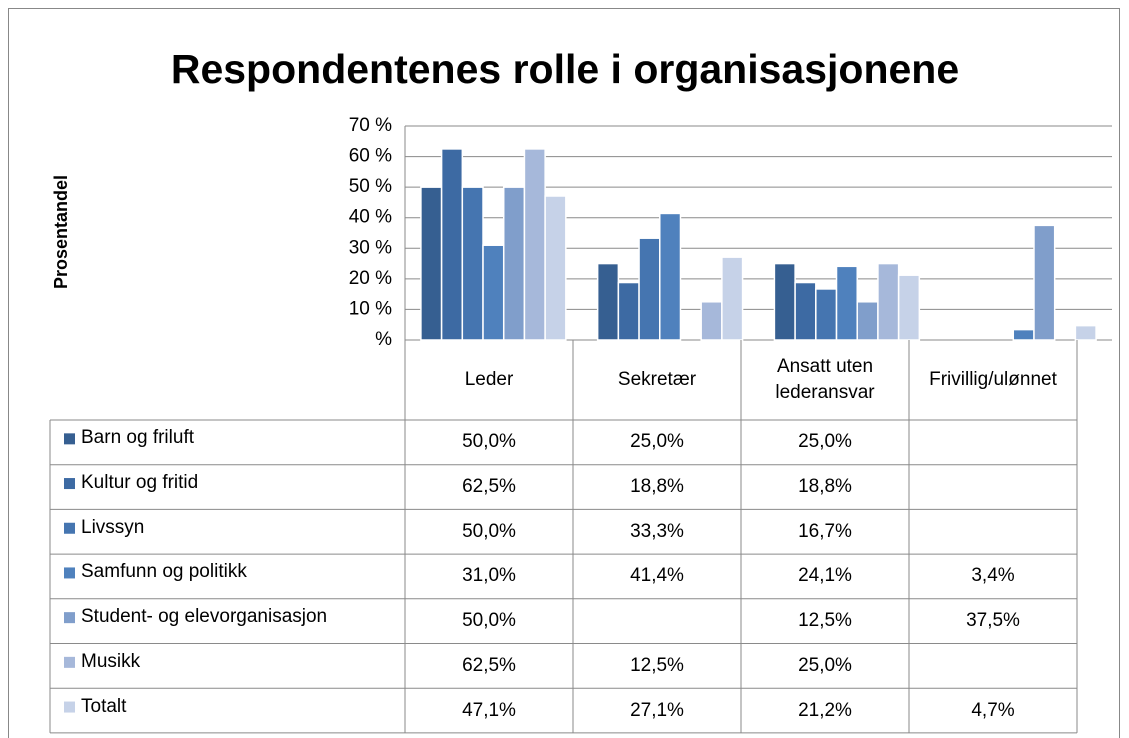 The image size is (1129, 738). Describe the element at coordinates (489, 379) in the screenshot. I see `category-label: Leder` at that location.